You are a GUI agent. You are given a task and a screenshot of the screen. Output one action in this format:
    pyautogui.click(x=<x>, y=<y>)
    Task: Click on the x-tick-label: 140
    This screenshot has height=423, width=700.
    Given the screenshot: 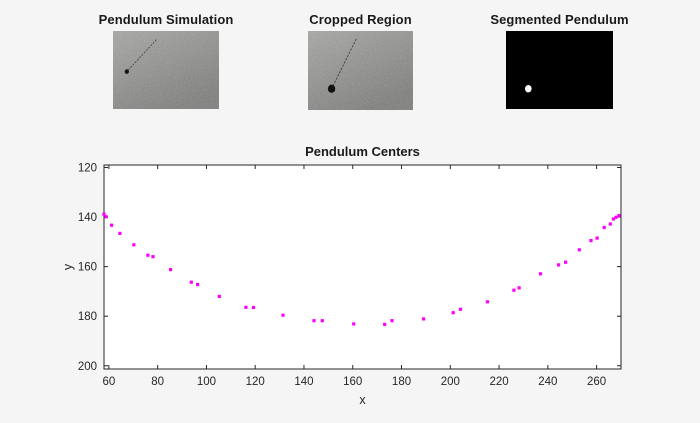 What is the action you would take?
    pyautogui.click(x=303, y=382)
    